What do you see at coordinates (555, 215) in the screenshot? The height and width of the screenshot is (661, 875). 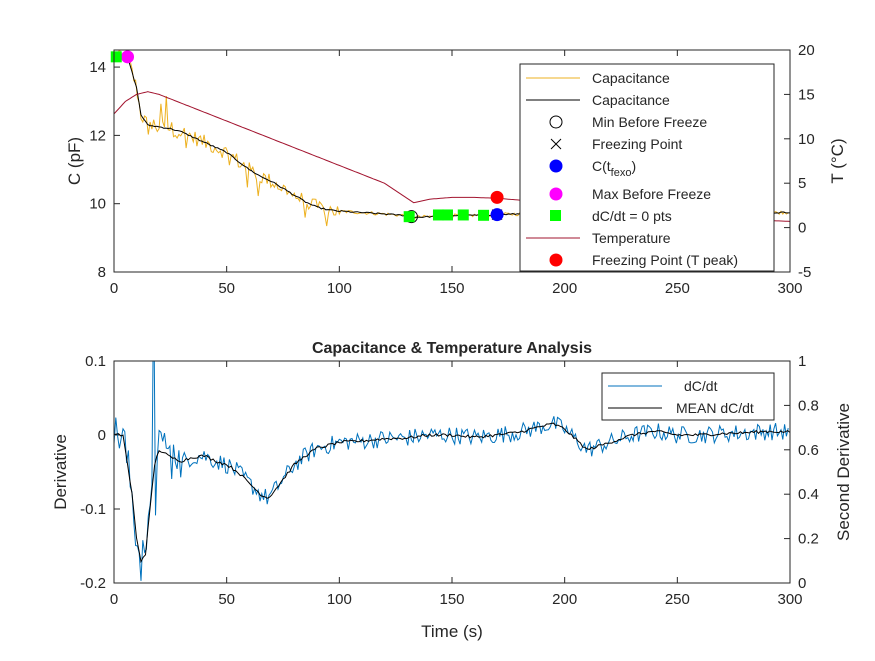 I see `legend-swatch-dcdt-zero` at bounding box center [555, 215].